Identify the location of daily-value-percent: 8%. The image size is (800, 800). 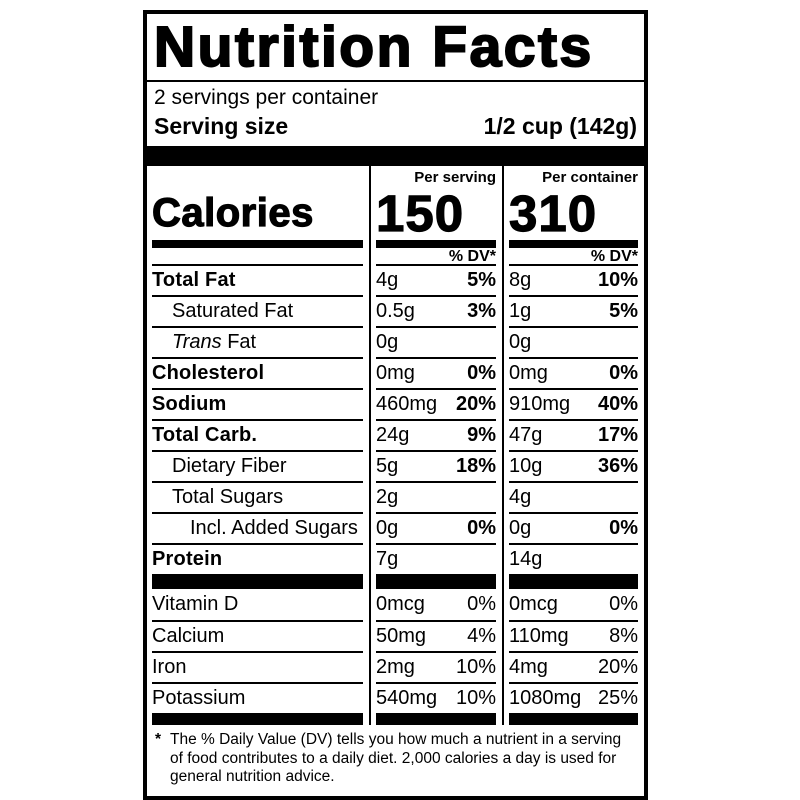
(623, 636).